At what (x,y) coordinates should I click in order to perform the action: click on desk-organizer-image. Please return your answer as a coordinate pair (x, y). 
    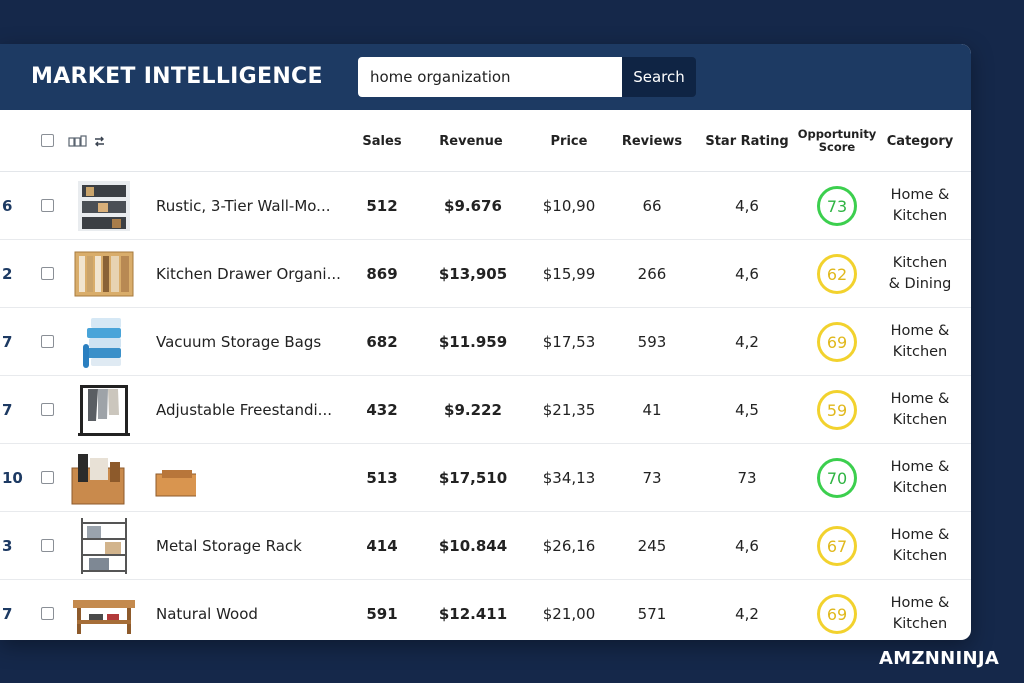
    Looking at the image, I should click on (133, 479).